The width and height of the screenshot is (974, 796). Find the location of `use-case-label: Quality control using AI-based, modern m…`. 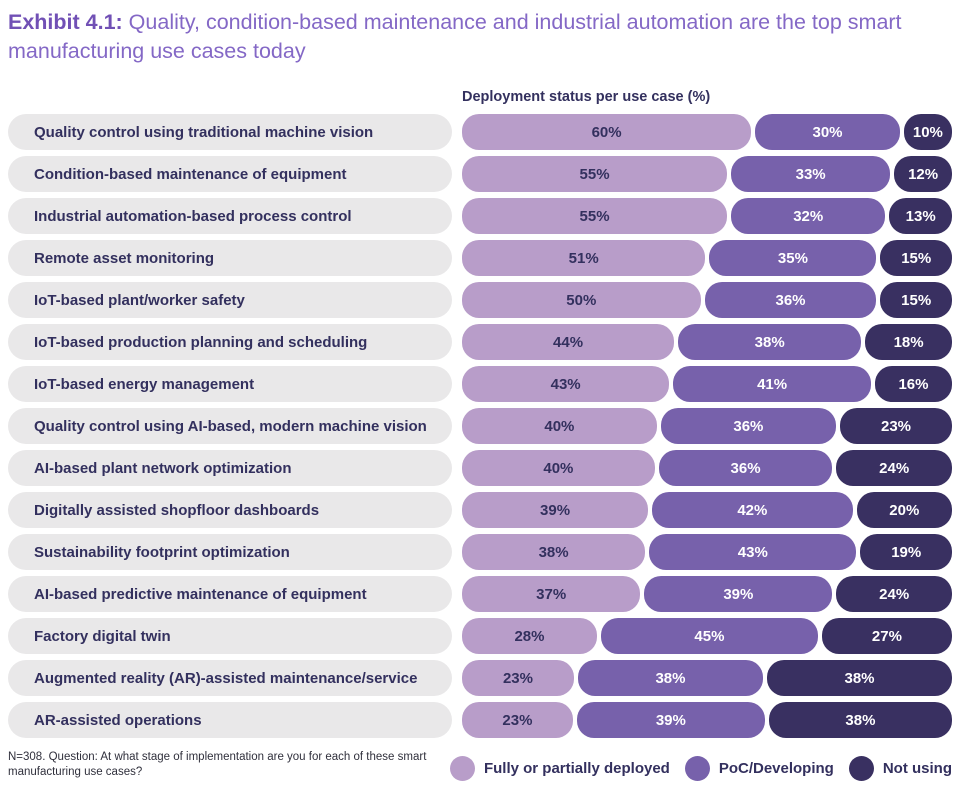

use-case-label: Quality control using AI-based, modern m… is located at coordinates (230, 426).